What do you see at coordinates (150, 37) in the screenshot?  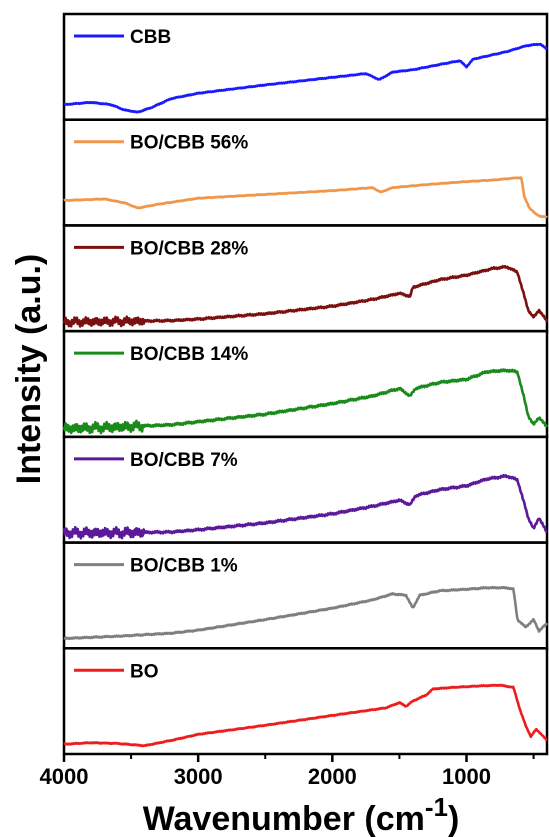 I see `legend-label: CBB` at bounding box center [150, 37].